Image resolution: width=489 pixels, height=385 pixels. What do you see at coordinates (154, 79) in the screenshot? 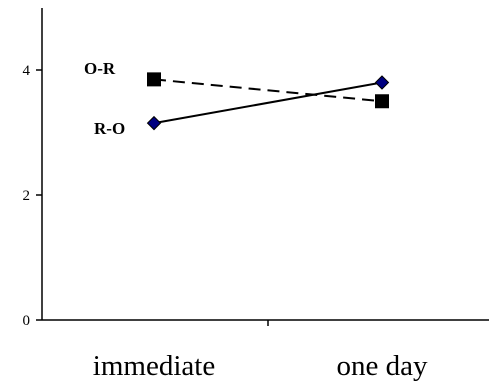
I see `data-point-o-r-immediate` at bounding box center [154, 79].